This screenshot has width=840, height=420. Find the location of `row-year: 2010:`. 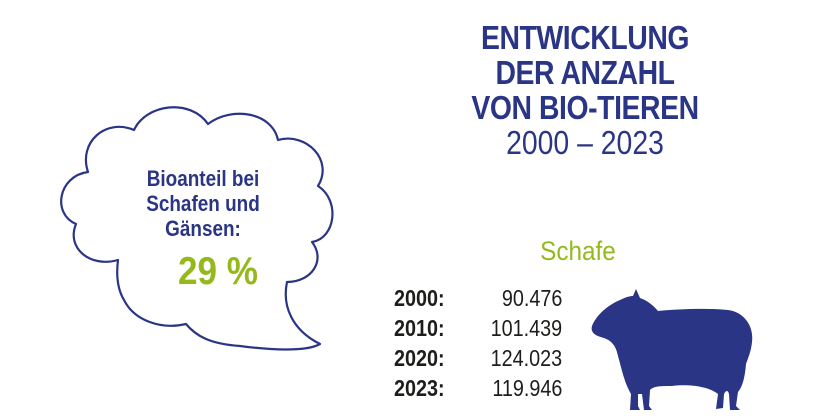

row-year: 2010: is located at coordinates (419, 328).